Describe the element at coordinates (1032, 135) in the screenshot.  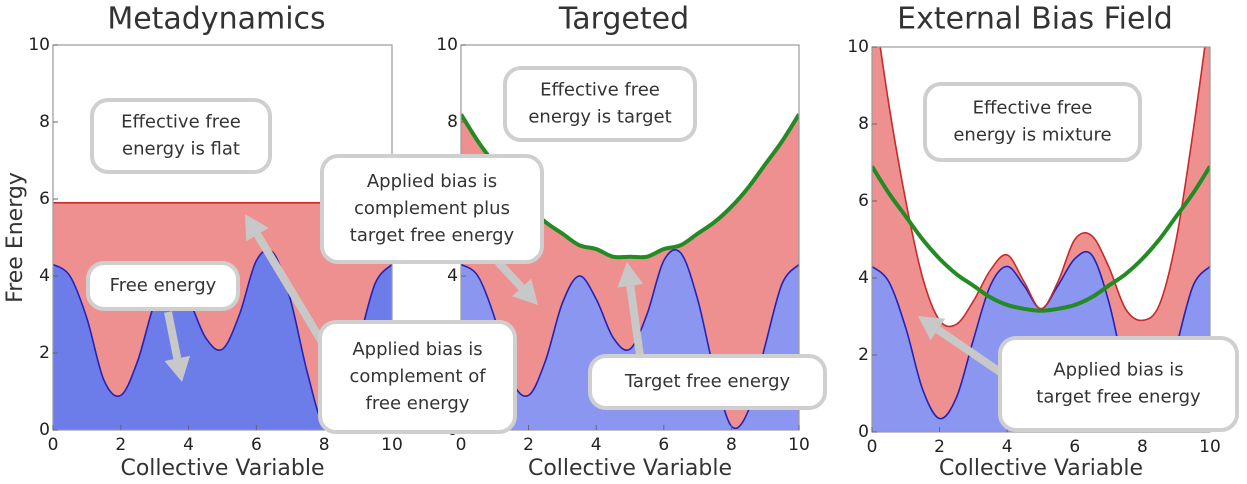
I see `annotation-text: energy is mixture` at that location.